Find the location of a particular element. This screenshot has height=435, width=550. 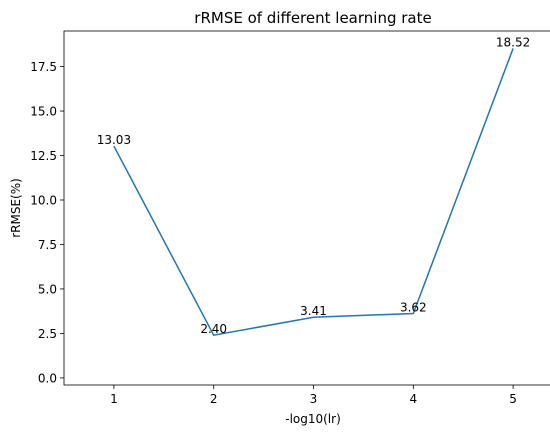

data-label: 3.41 is located at coordinates (313, 311).